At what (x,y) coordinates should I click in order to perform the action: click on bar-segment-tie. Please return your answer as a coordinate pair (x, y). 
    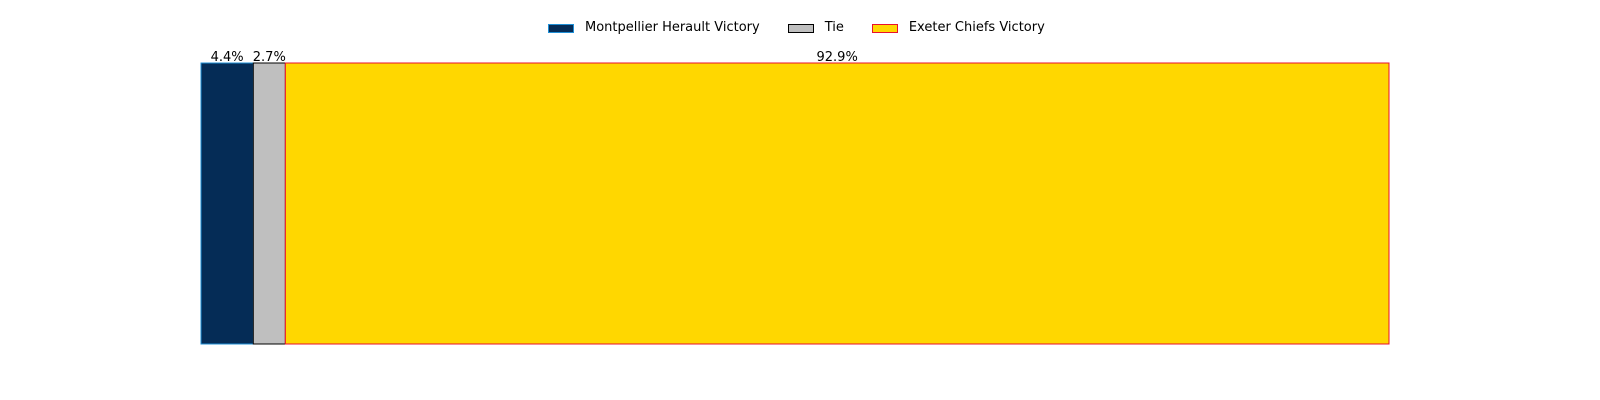
    Looking at the image, I should click on (269, 203).